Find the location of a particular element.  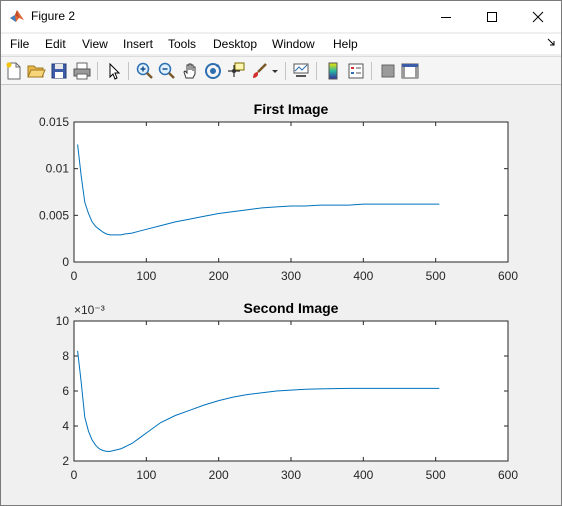

pan-hand-icon is located at coordinates (190, 71).